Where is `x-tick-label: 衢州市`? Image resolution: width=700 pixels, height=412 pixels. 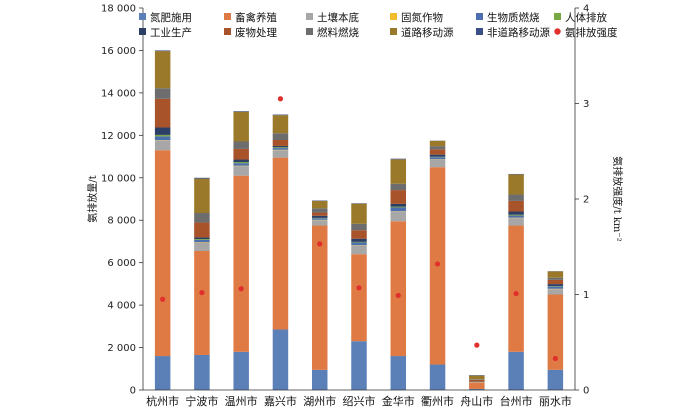 x-tick-label: 衢州市 is located at coordinates (437, 401).